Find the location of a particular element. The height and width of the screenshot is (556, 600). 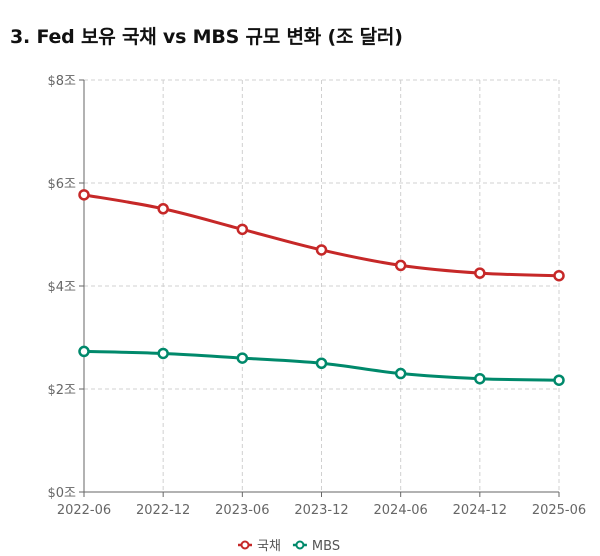

y-tick-label-0: $0조 is located at coordinates (61, 493).